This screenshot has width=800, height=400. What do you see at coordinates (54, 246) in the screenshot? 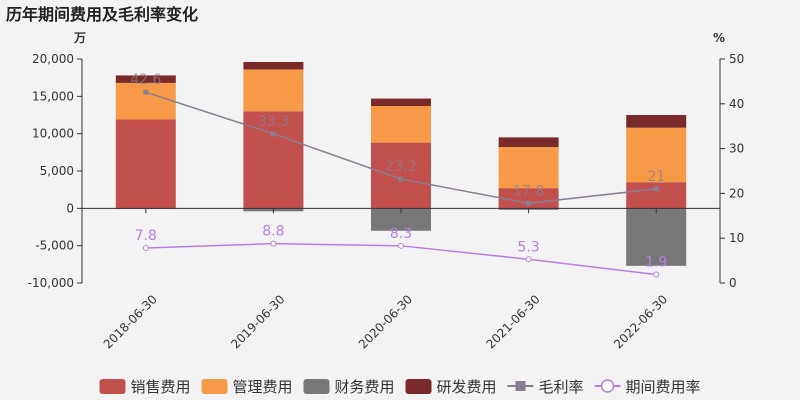
I see `left-tick-label: -5,000` at bounding box center [54, 246].